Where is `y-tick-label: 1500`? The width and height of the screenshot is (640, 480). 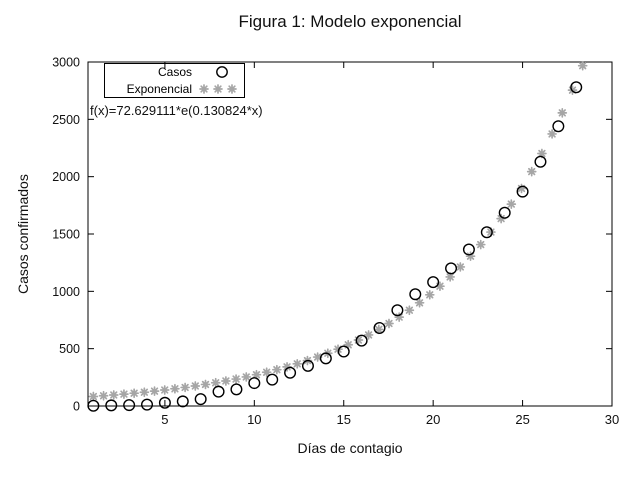
y-tick-label: 1500 is located at coordinates (66, 235).